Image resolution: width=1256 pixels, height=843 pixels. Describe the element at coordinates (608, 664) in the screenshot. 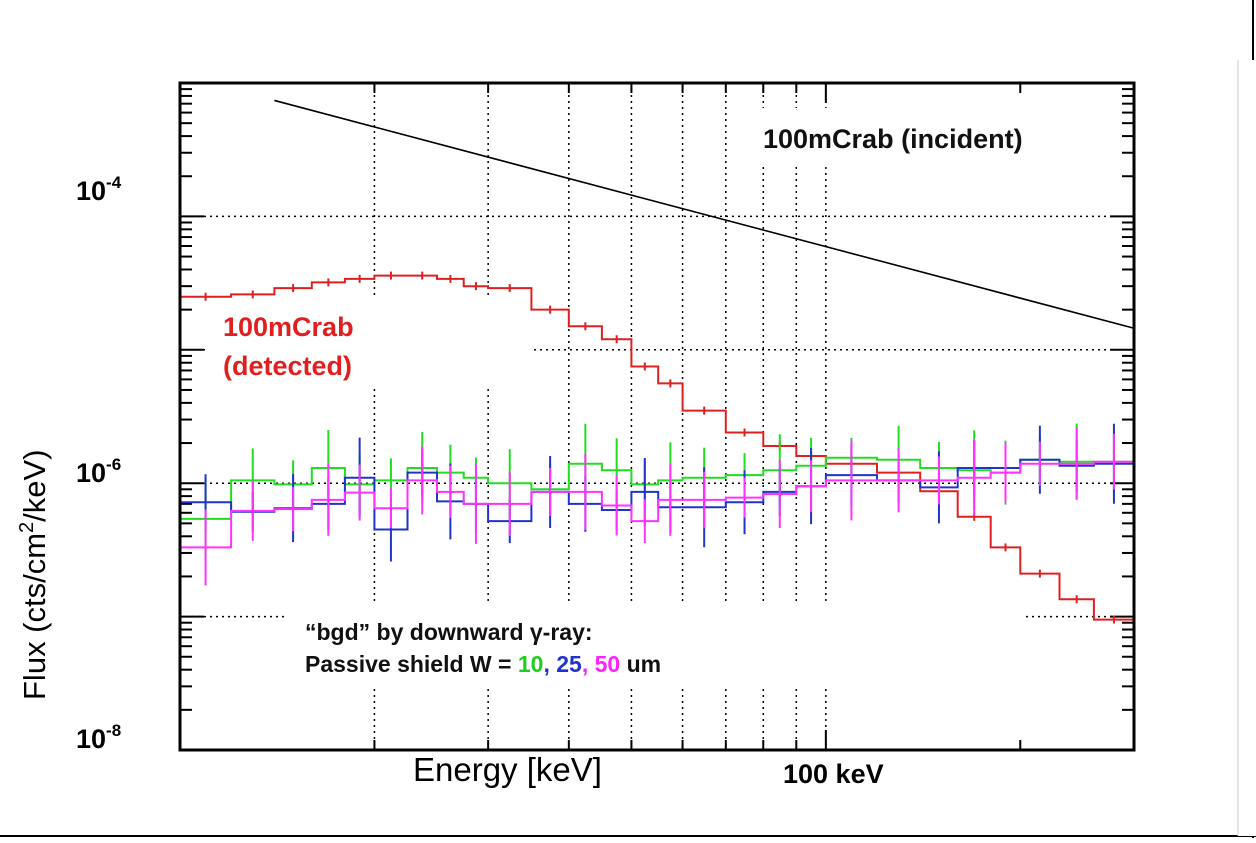

I see `bgd-legend-value-50: 50` at that location.